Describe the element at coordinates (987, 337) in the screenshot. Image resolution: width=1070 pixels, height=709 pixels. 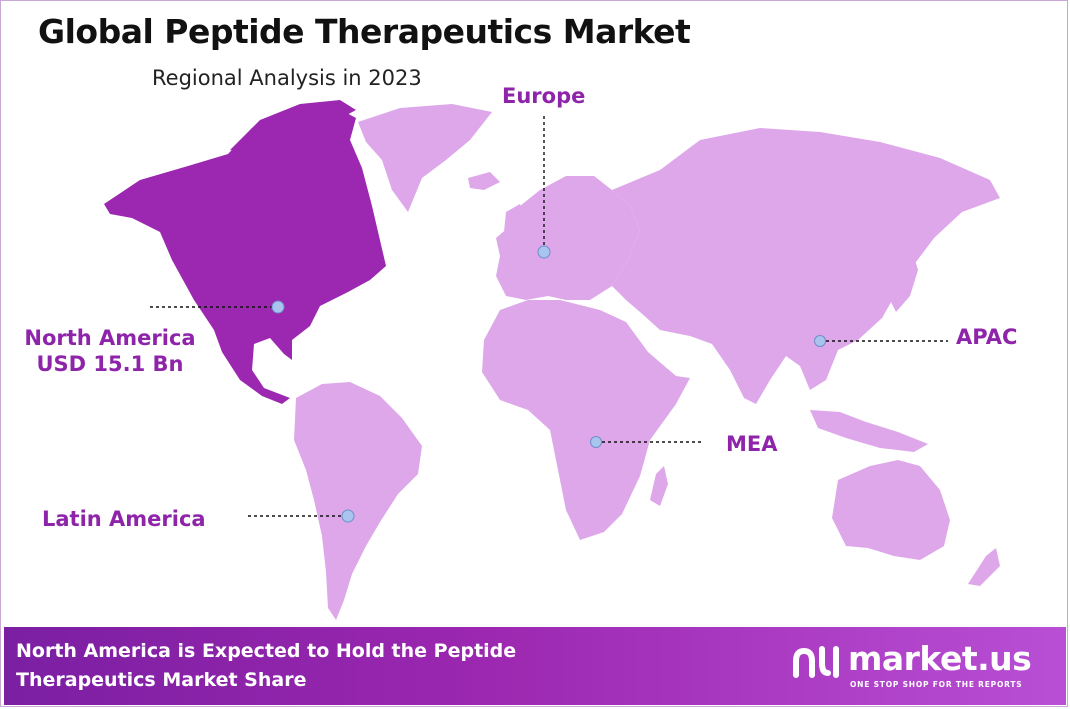
I see `apac-label: APAC` at that location.